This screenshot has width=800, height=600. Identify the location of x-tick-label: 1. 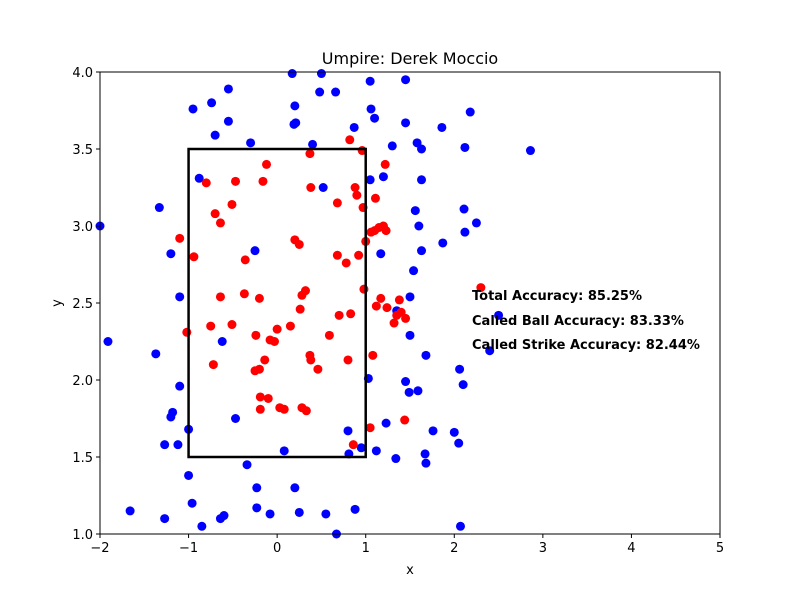
(366, 548).